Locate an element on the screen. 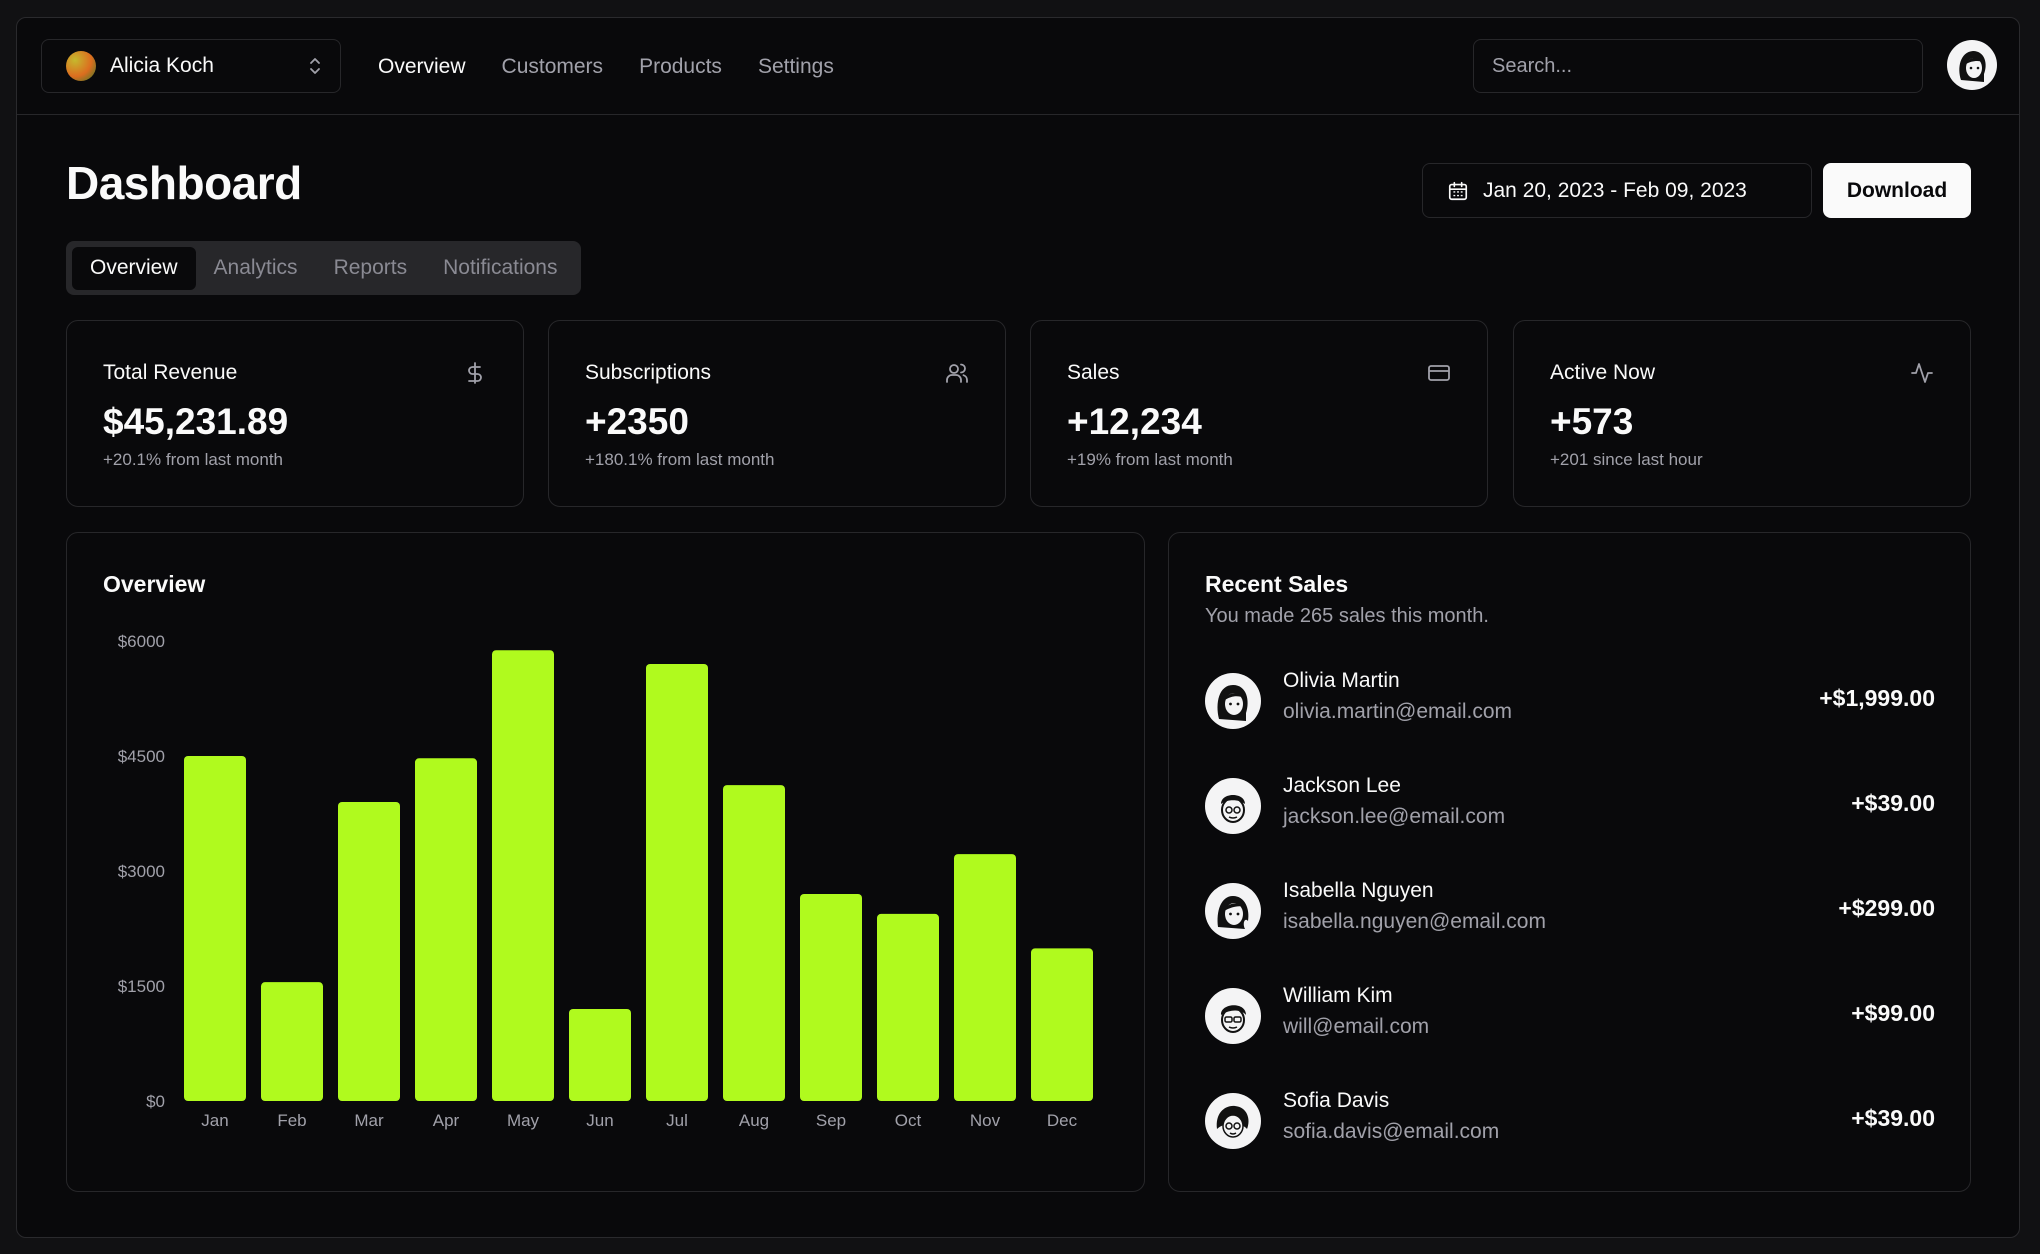 The height and width of the screenshot is (1254, 2040). y-tick-label: $0 is located at coordinates (155, 1101).